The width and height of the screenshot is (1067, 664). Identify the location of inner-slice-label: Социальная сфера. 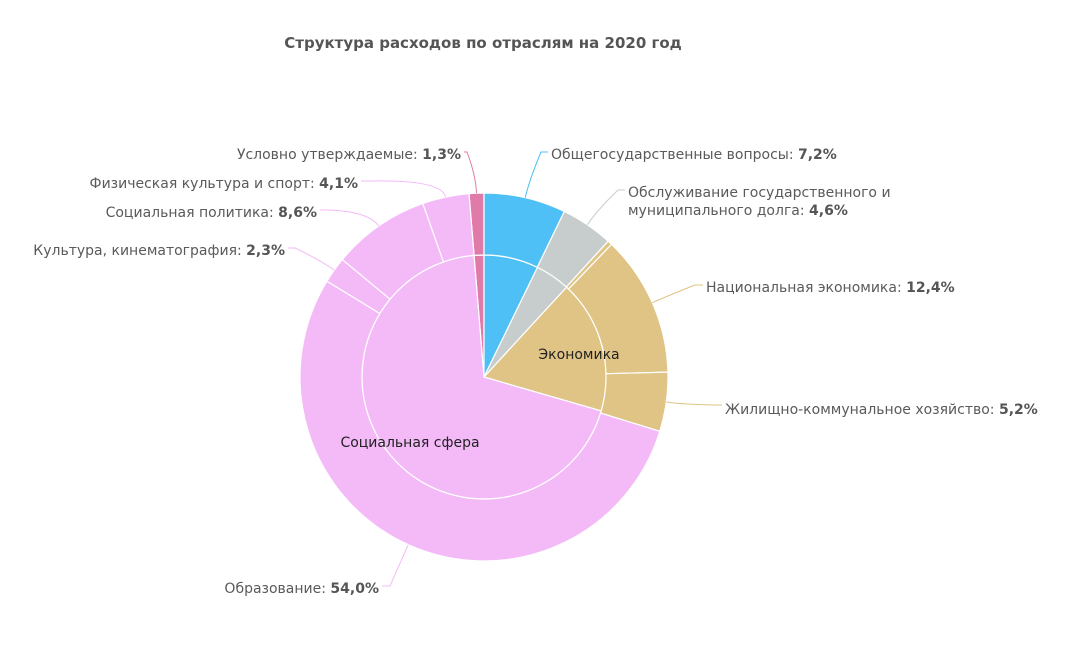
(409, 443).